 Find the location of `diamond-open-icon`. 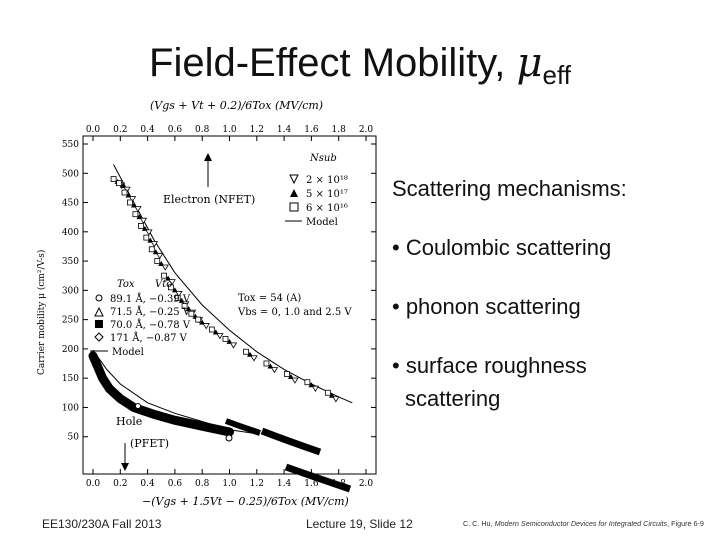

diamond-open-icon is located at coordinates (99, 337).